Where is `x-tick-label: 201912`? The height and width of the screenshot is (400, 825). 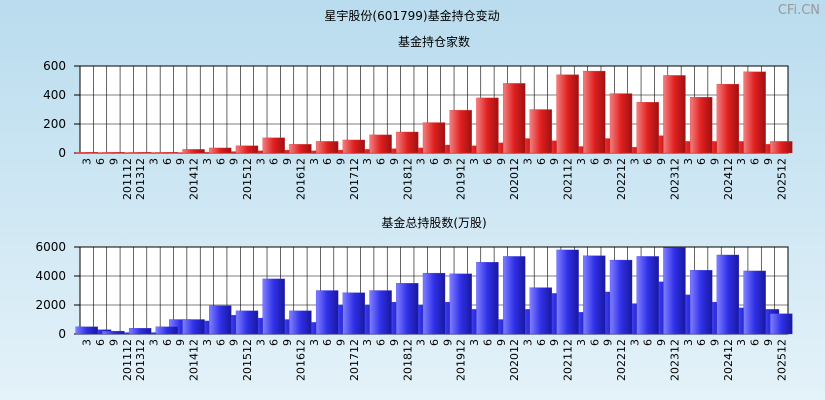
x-tick-label: 201912 is located at coordinates (461, 179).